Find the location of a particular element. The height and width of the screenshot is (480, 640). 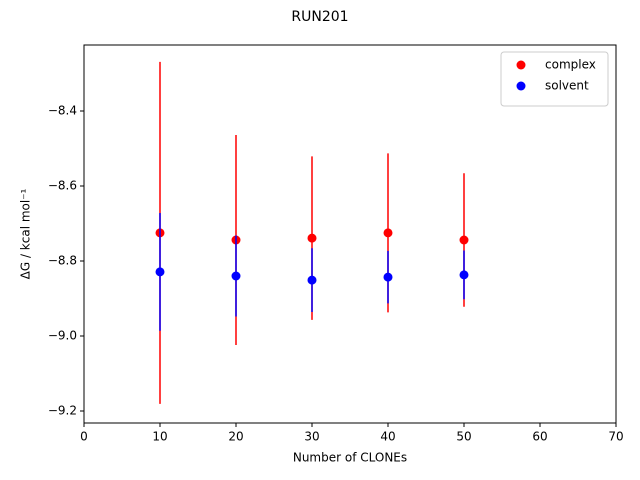

x-tick-label: 10 is located at coordinates (159, 437).